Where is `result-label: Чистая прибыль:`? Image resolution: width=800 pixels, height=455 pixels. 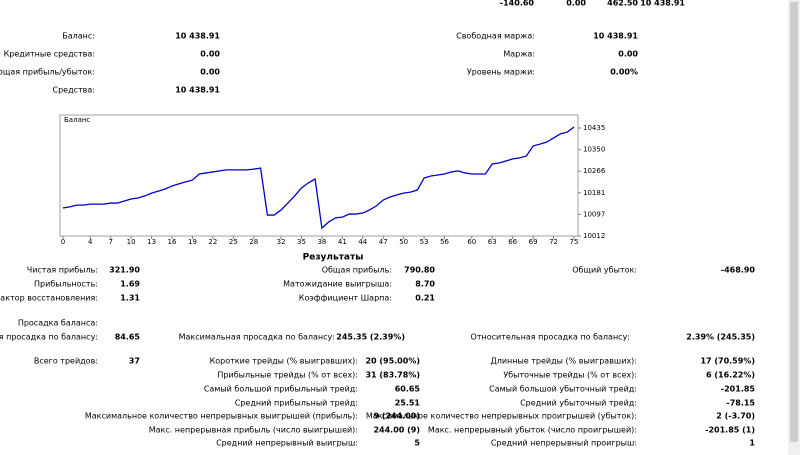
result-label: Чистая прибыль: is located at coordinates (62, 270).